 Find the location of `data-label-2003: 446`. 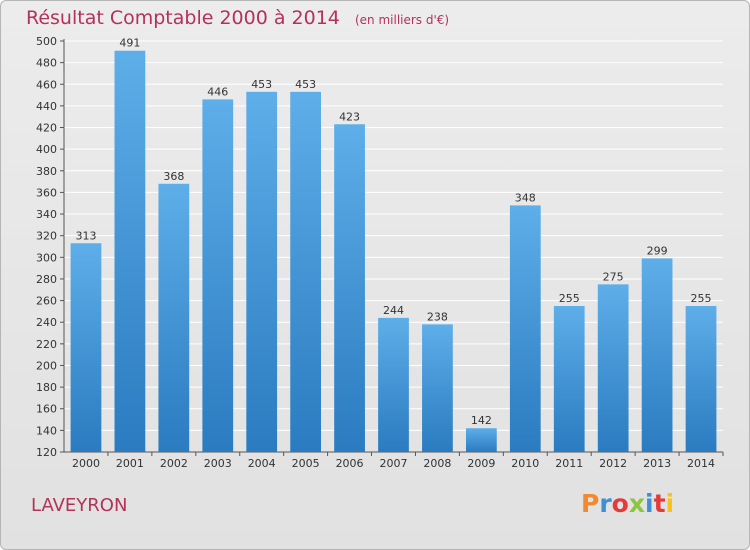

data-label-2003: 446 is located at coordinates (217, 91).